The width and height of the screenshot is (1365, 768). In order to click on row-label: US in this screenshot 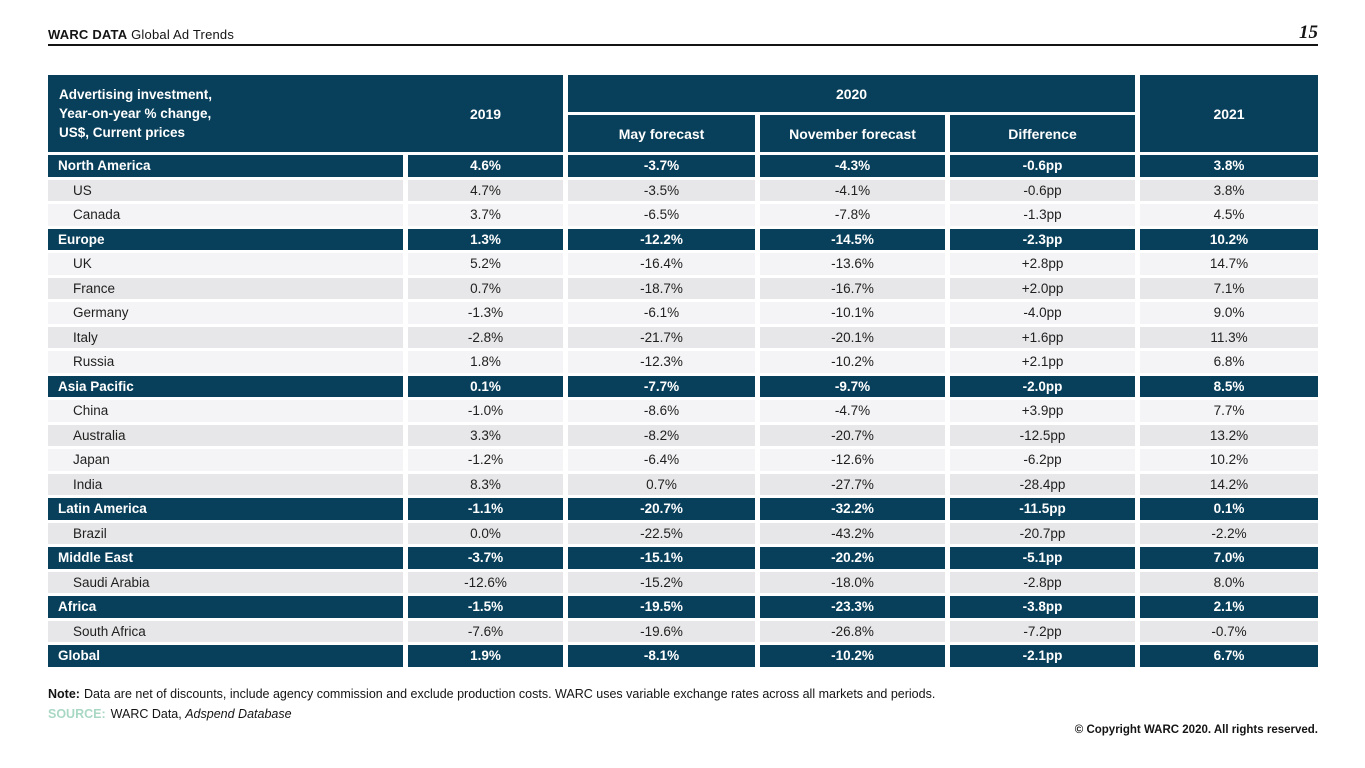, I will do `click(225, 190)`.